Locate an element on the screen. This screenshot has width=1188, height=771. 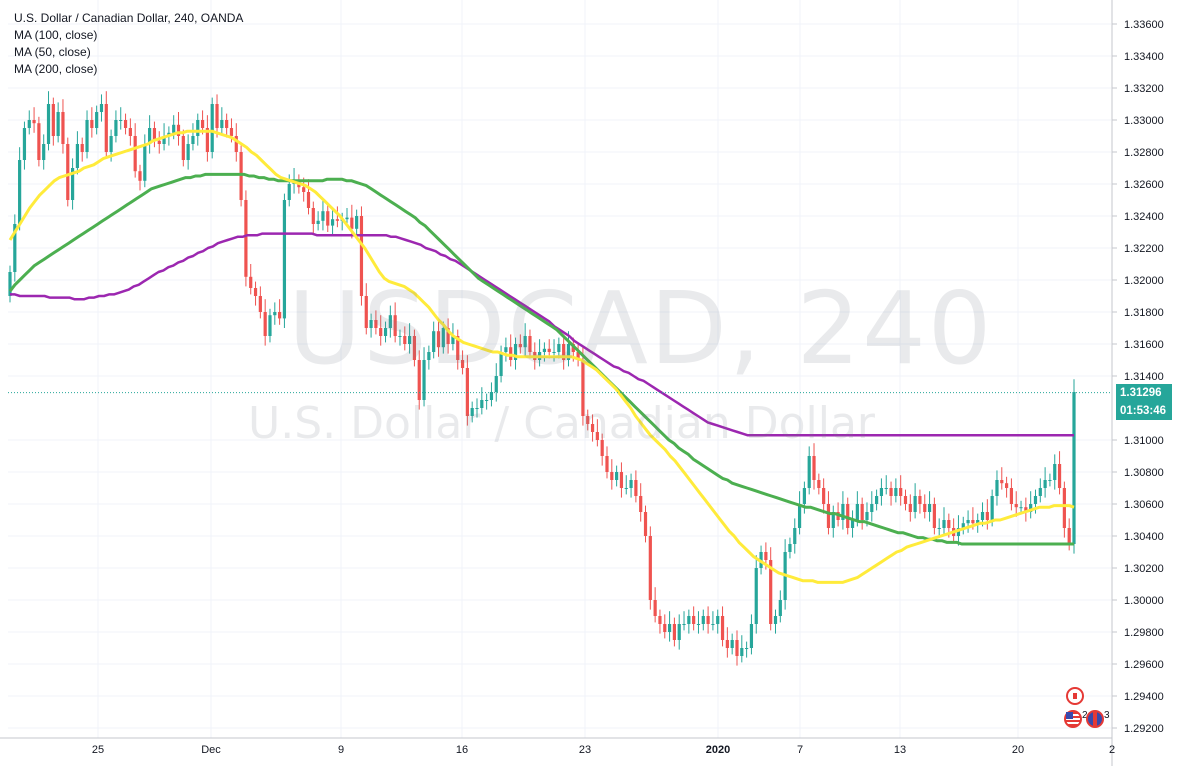
price-axis-label: 1.29200 is located at coordinates (1144, 729).